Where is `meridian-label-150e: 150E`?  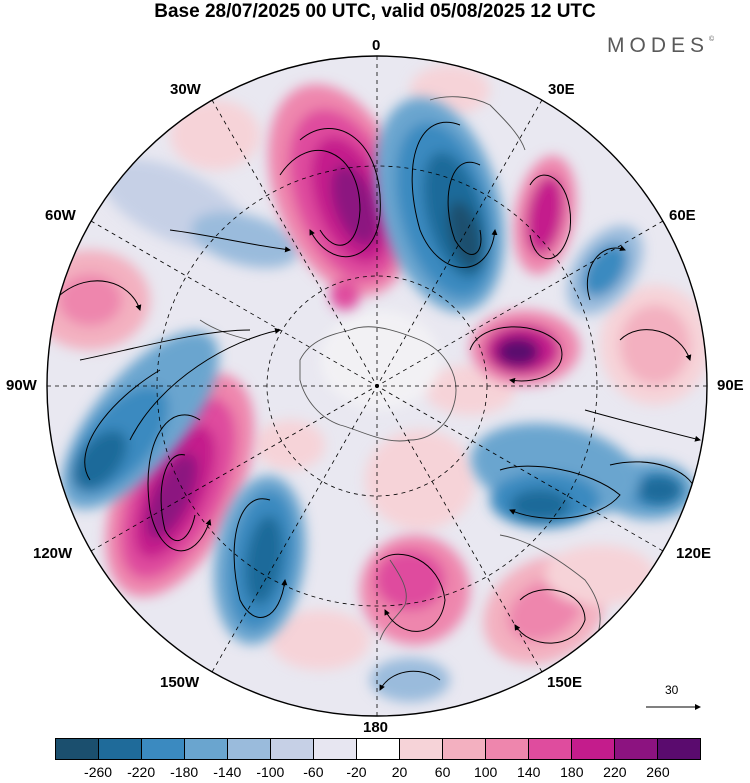 meridian-label-150e: 150E is located at coordinates (565, 682).